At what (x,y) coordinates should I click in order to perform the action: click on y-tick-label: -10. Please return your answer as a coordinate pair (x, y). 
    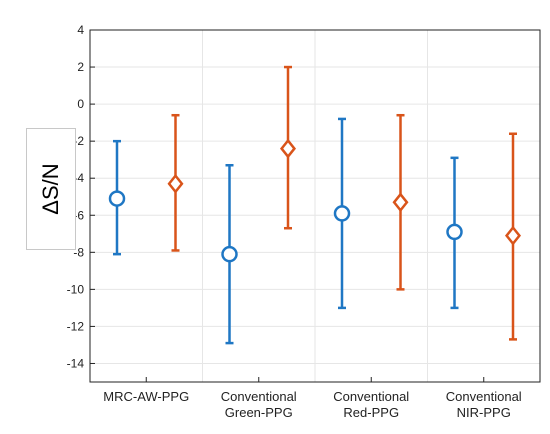
    Looking at the image, I should click on (76, 289).